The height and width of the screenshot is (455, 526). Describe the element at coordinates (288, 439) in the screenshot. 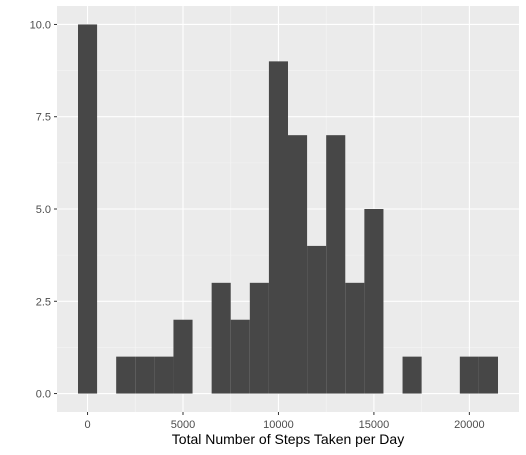

I see `x-axis-title: Total Number of Steps Taken per Day` at that location.